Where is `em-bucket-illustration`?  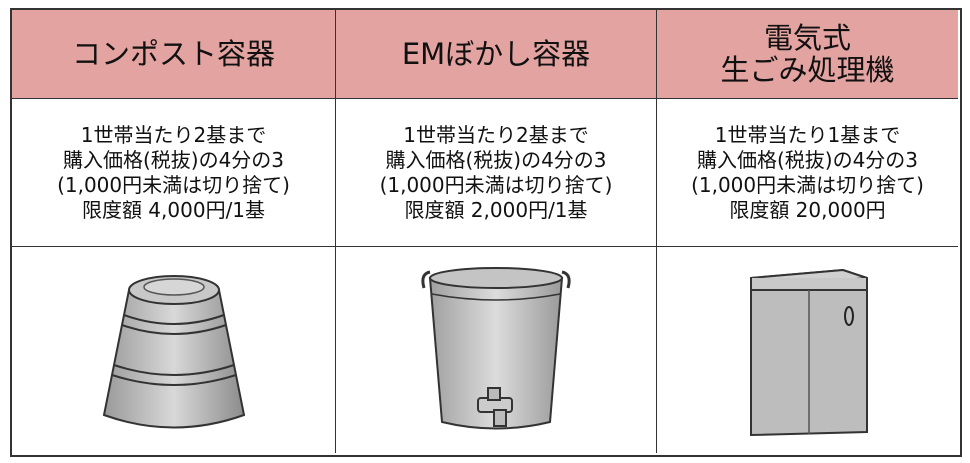 em-bucket-illustration is located at coordinates (496, 348).